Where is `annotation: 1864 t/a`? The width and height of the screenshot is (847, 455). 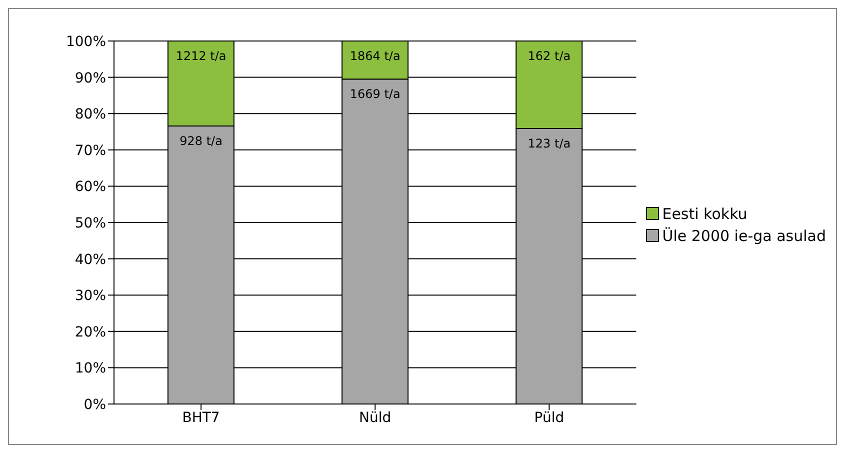
annotation: 1864 t/a is located at coordinates (375, 56).